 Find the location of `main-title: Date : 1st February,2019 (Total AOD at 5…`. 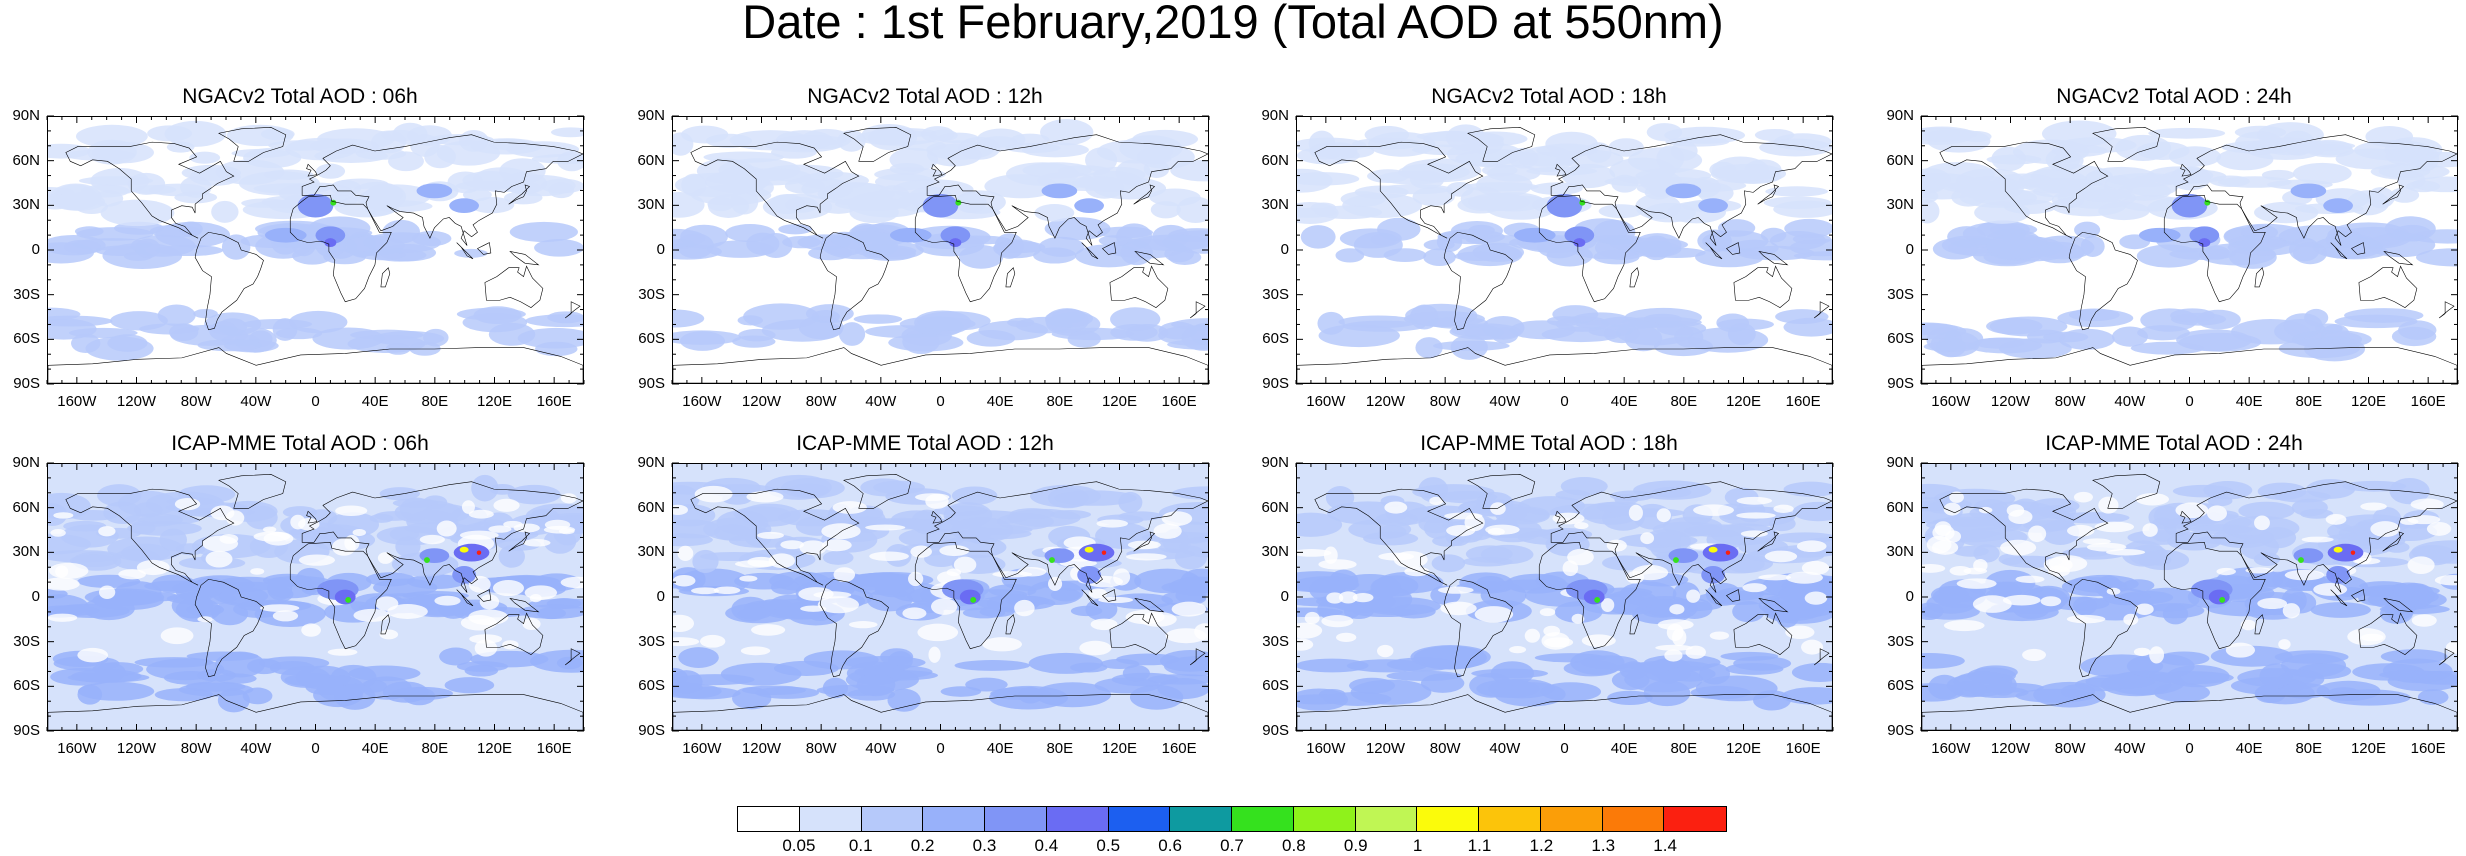

main-title: Date : 1st February,2019 (Total AOD at 5… is located at coordinates (1233, 24).